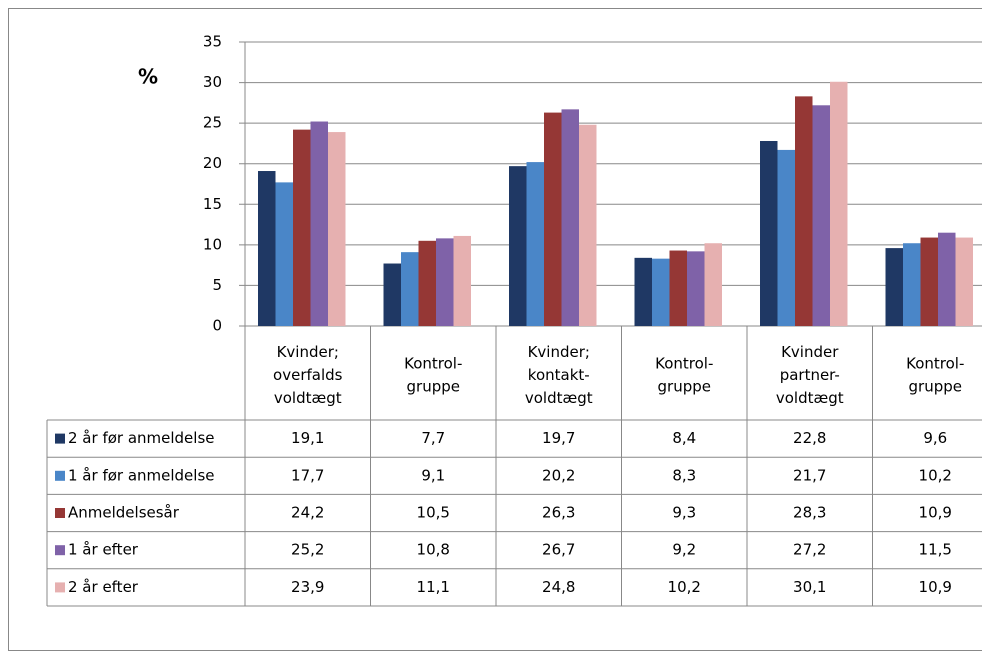  Describe the element at coordinates (103, 587) in the screenshot. I see `legend-label: 2 år efter` at that location.